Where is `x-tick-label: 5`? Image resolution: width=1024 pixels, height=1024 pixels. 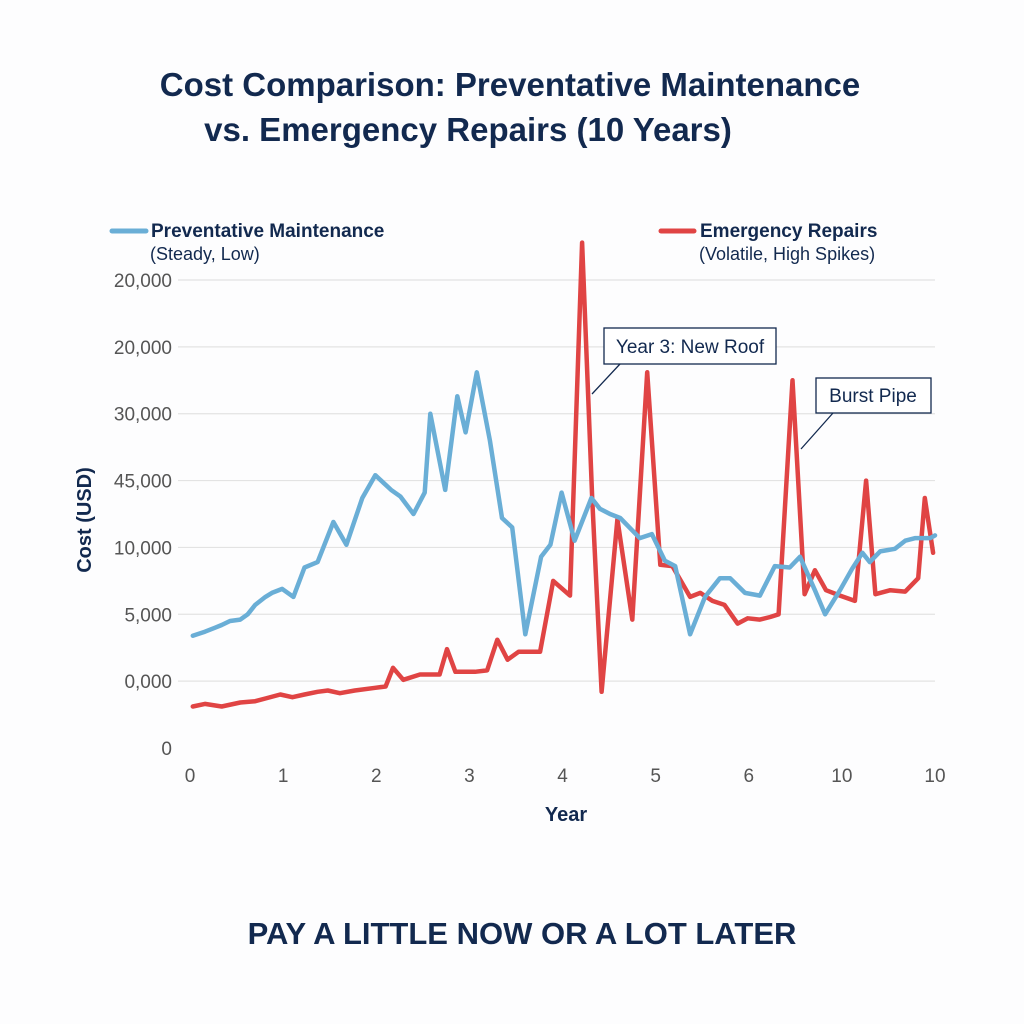
x-tick-label: 5 is located at coordinates (655, 776).